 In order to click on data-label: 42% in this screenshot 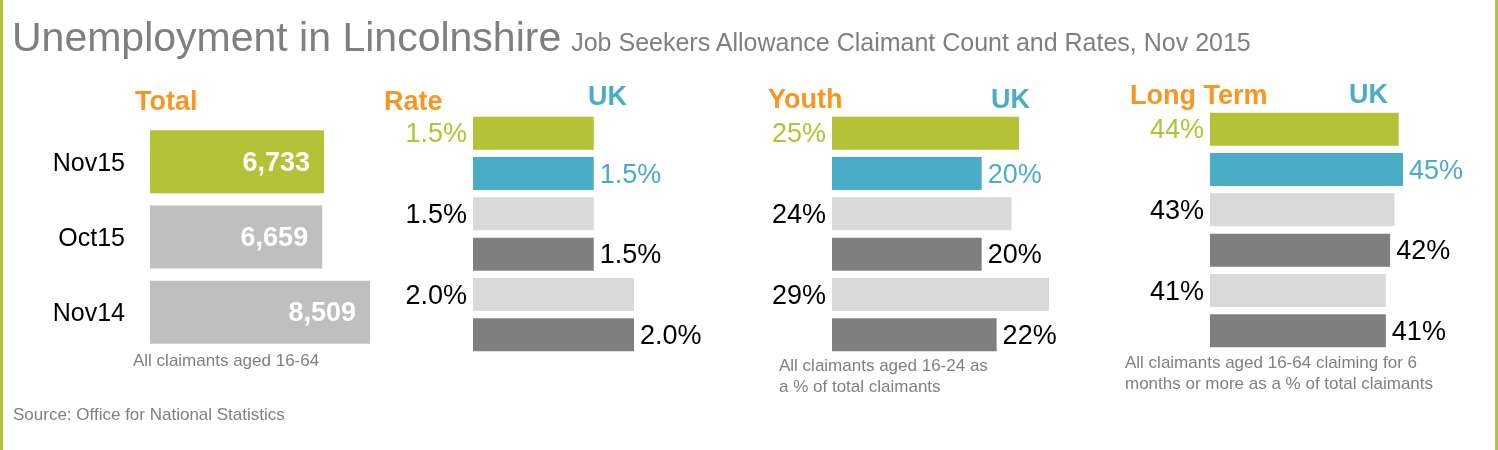, I will do `click(1423, 250)`.